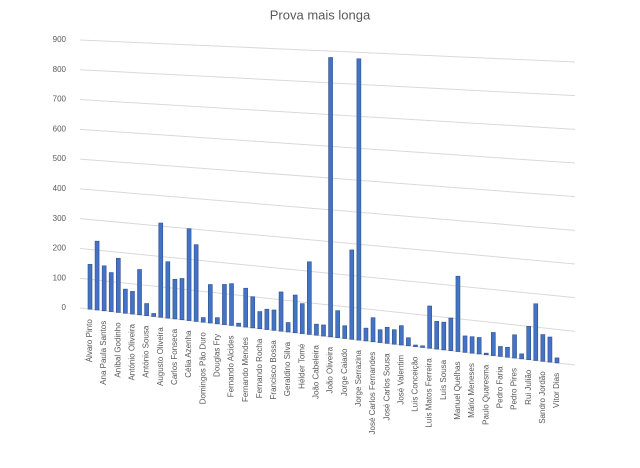  What do you see at coordinates (202, 368) in the screenshot?
I see `x-tick-label: Domingos Pão Duro` at bounding box center [202, 368].